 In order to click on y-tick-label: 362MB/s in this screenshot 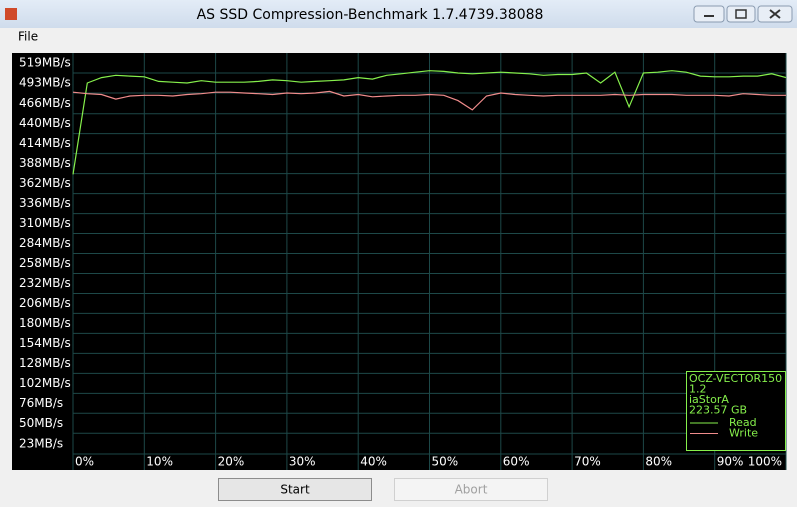, I will do `click(45, 183)`.